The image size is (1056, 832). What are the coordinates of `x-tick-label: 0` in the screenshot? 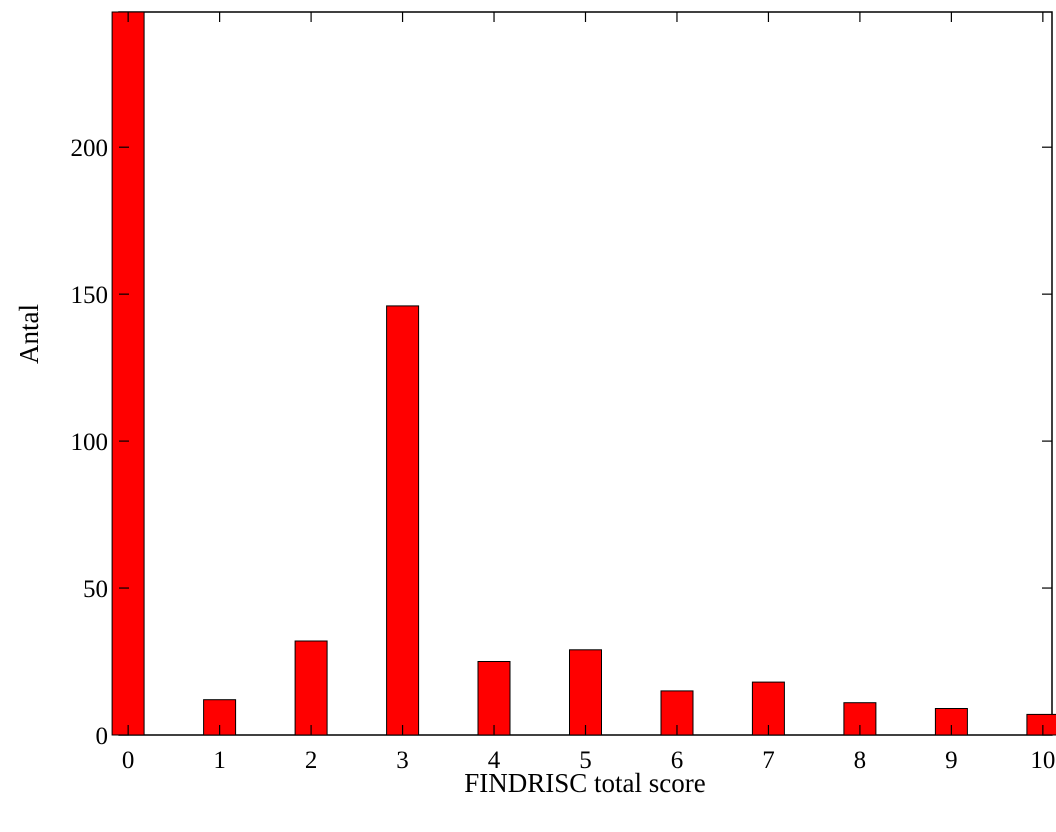 It's located at (128, 760).